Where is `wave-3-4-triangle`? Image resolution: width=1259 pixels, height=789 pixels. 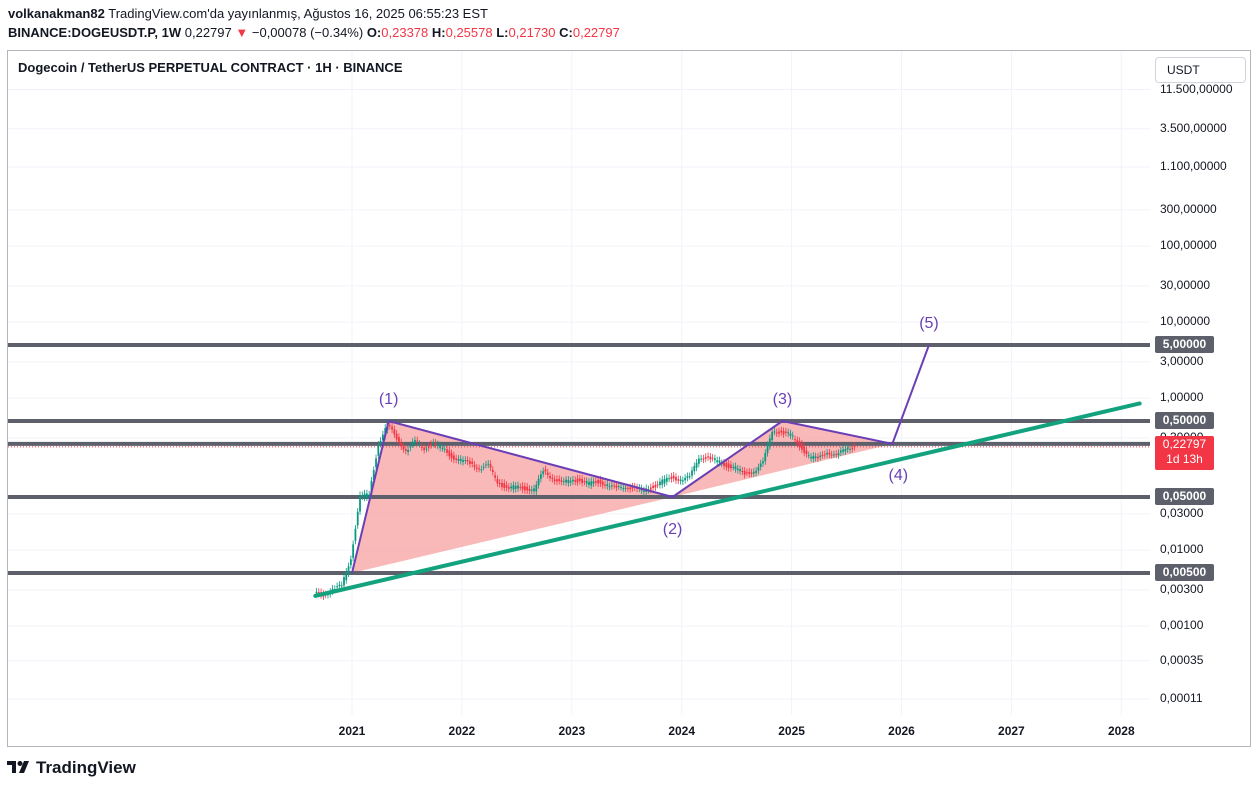
wave-3-4-triangle is located at coordinates (782, 459).